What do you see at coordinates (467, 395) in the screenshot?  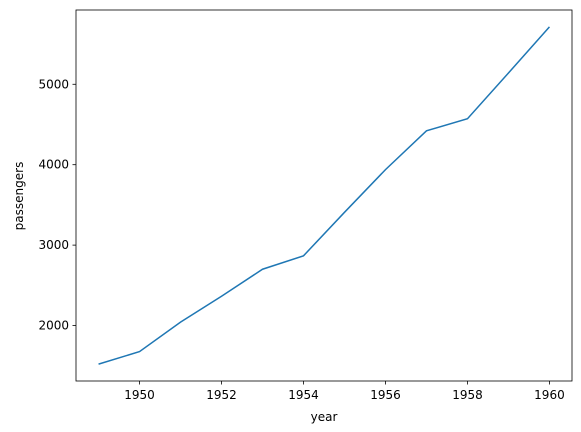 I see `x-tick-label: 1958` at bounding box center [467, 395].